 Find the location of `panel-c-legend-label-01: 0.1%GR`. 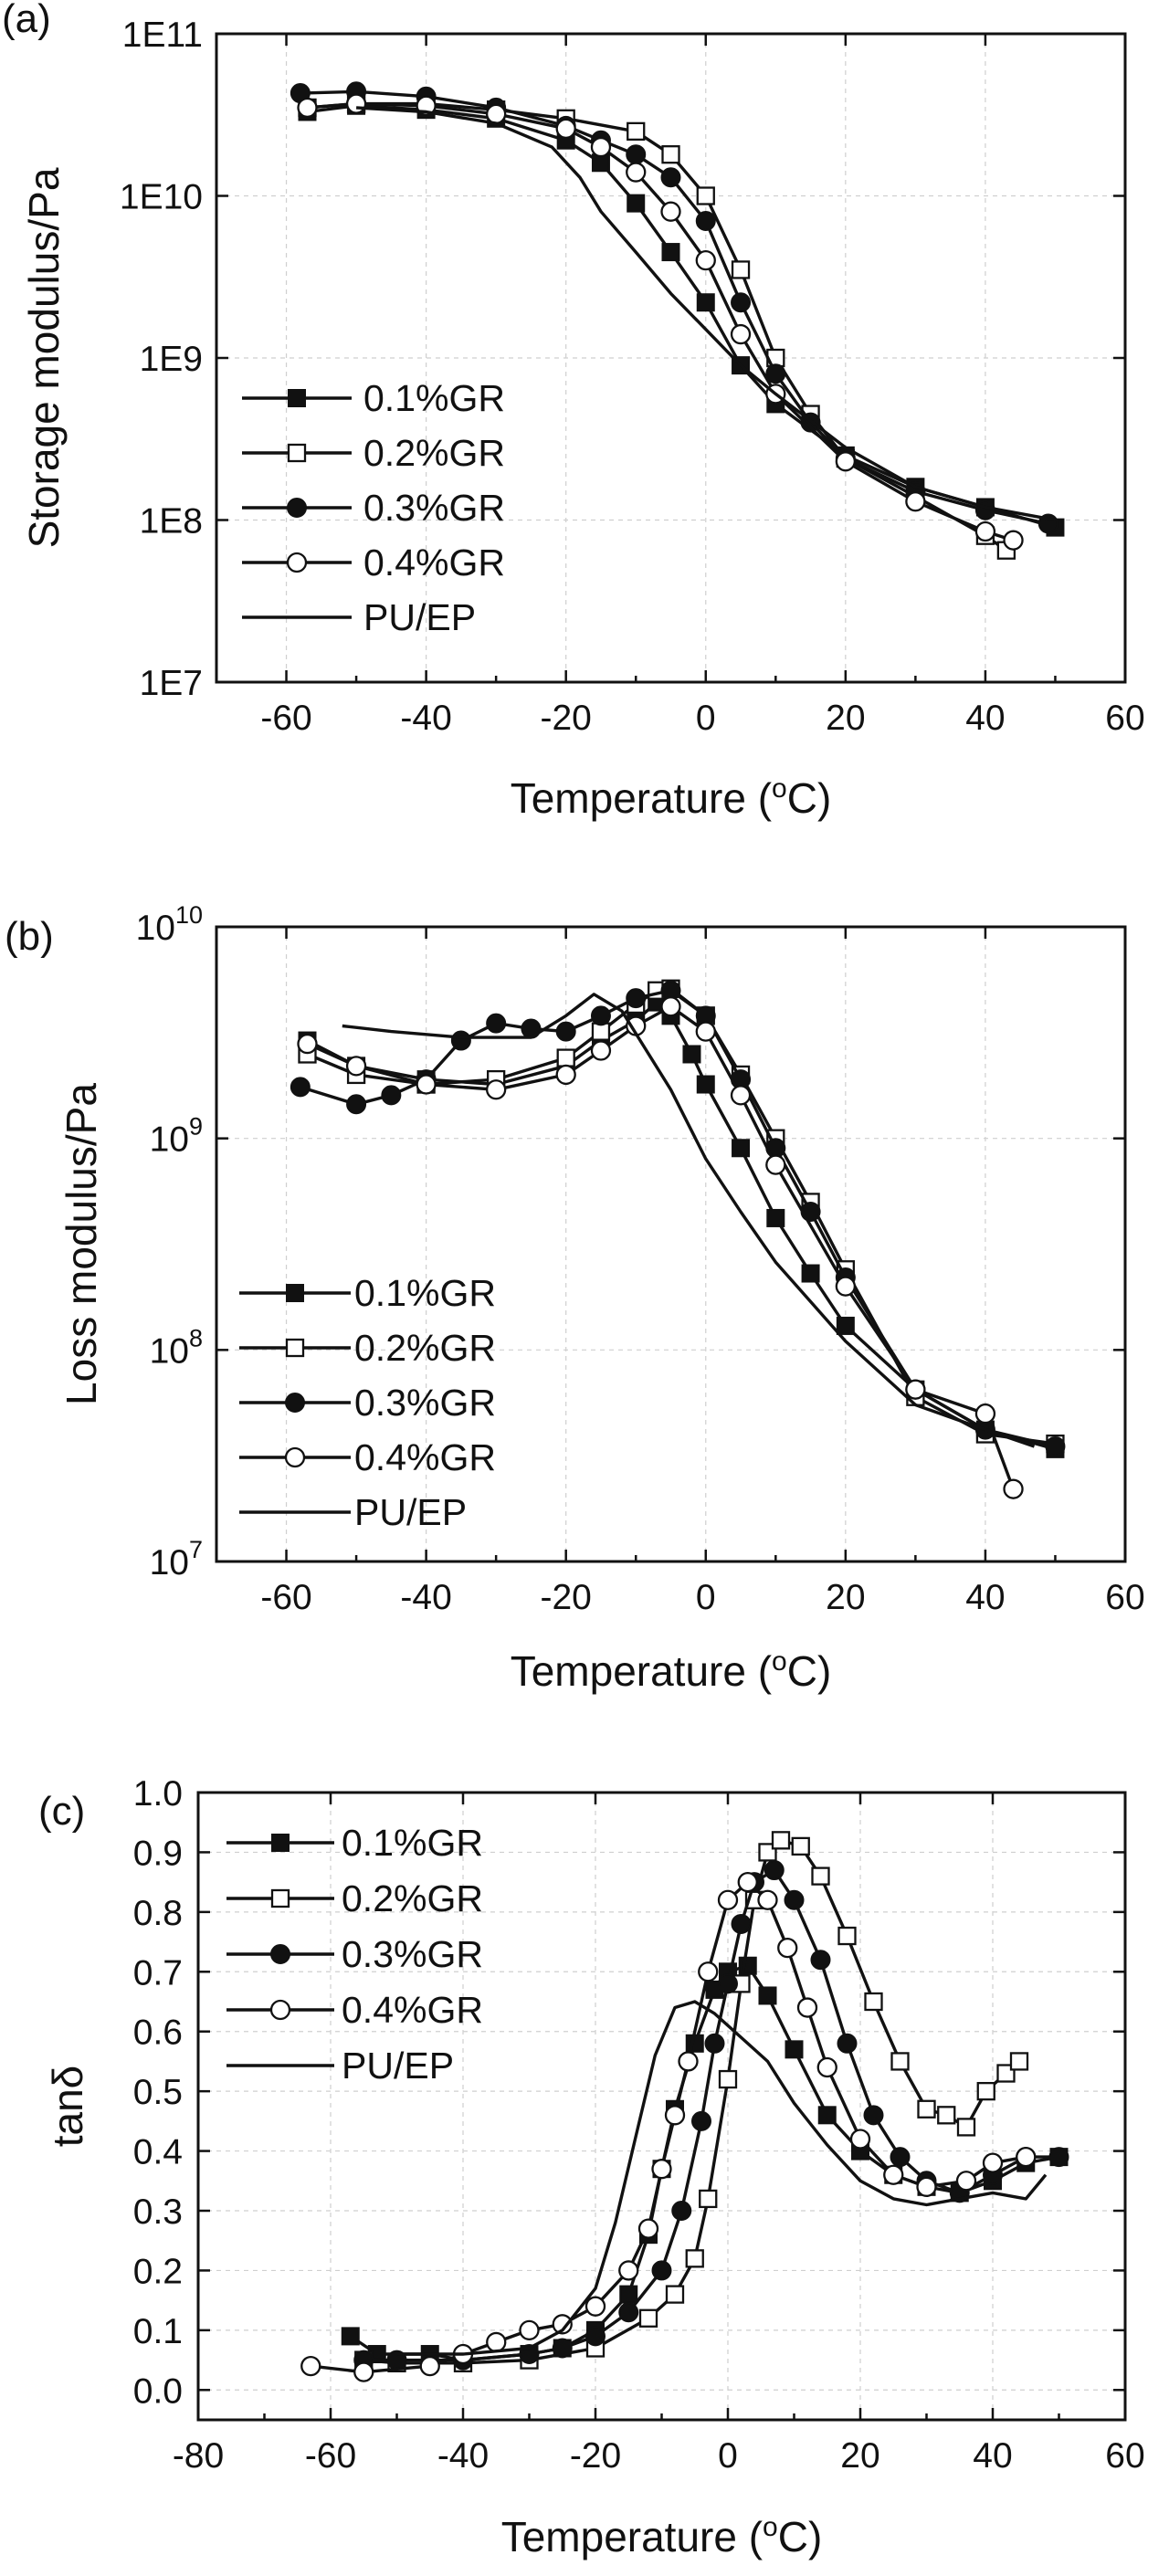

panel-c-legend-label-01: 0.1%GR is located at coordinates (412, 1843).